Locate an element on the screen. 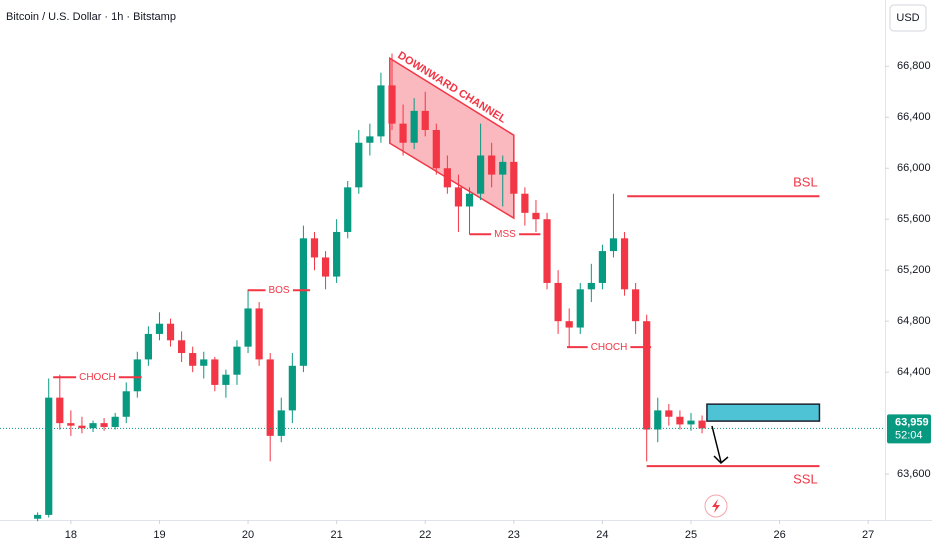 The image size is (932, 550). level-label: MSS is located at coordinates (505, 234).